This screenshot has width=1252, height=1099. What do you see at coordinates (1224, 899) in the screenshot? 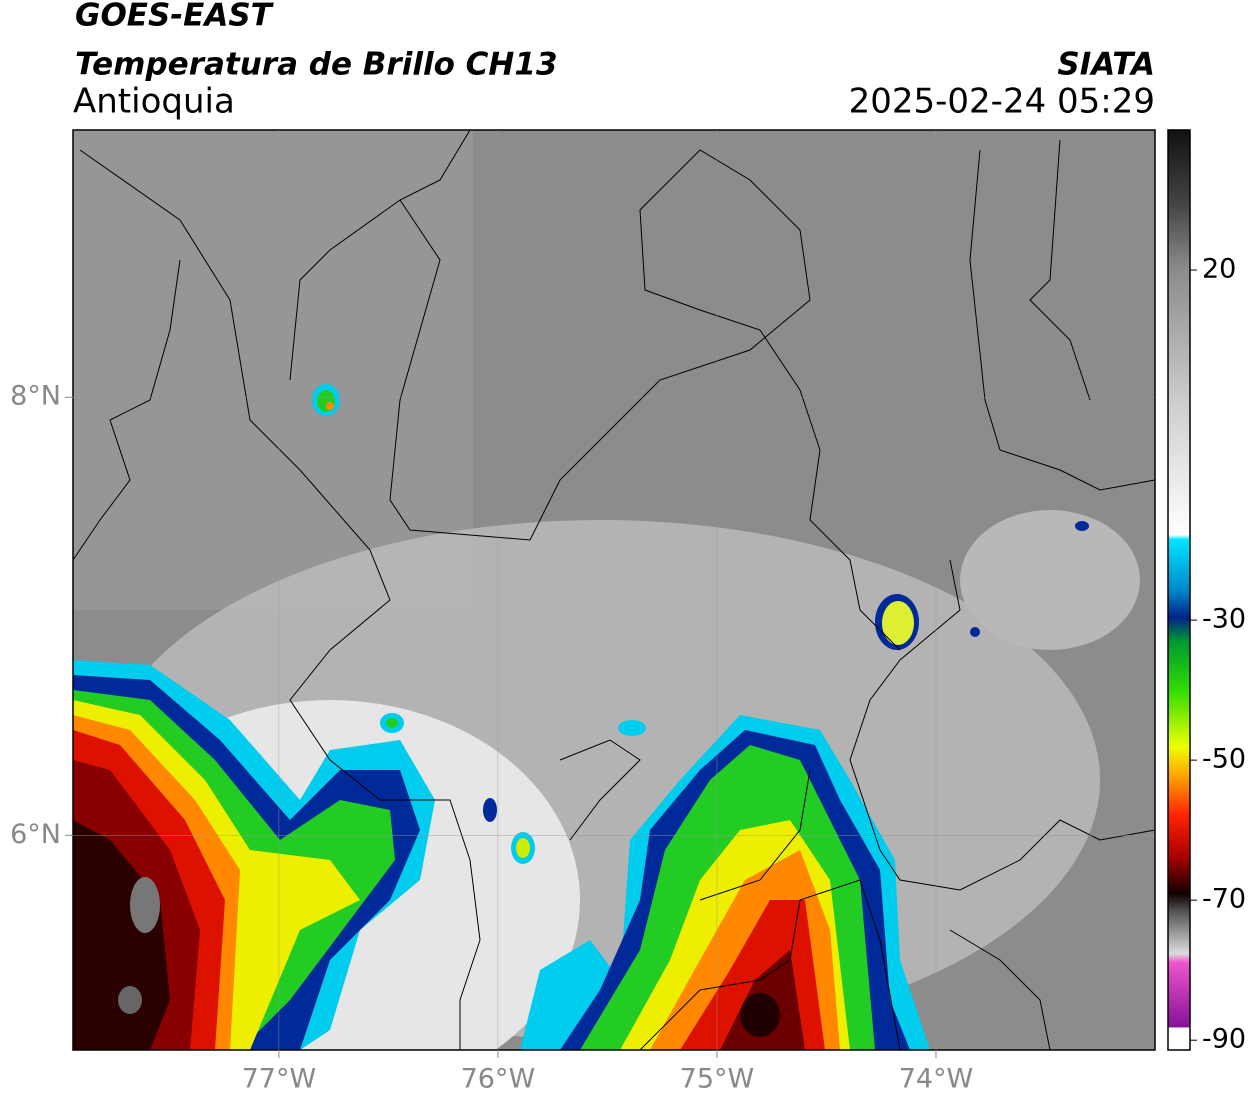
I see `colorbar-tick-label: -70` at bounding box center [1224, 899].